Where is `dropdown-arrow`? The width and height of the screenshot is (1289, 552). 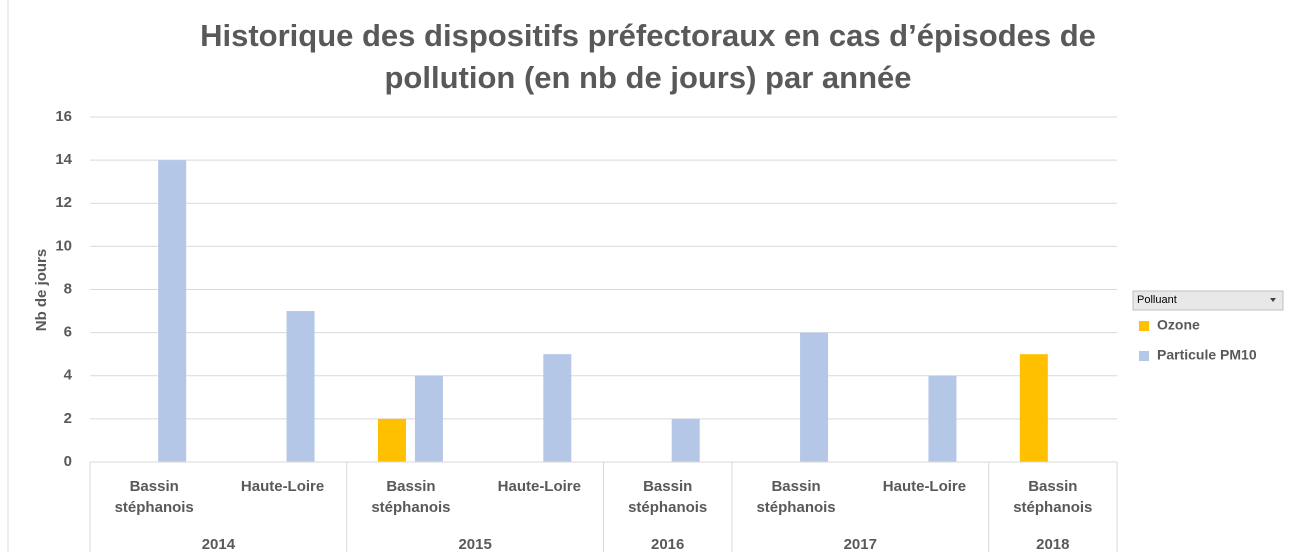
dropdown-arrow is located at coordinates (1273, 300).